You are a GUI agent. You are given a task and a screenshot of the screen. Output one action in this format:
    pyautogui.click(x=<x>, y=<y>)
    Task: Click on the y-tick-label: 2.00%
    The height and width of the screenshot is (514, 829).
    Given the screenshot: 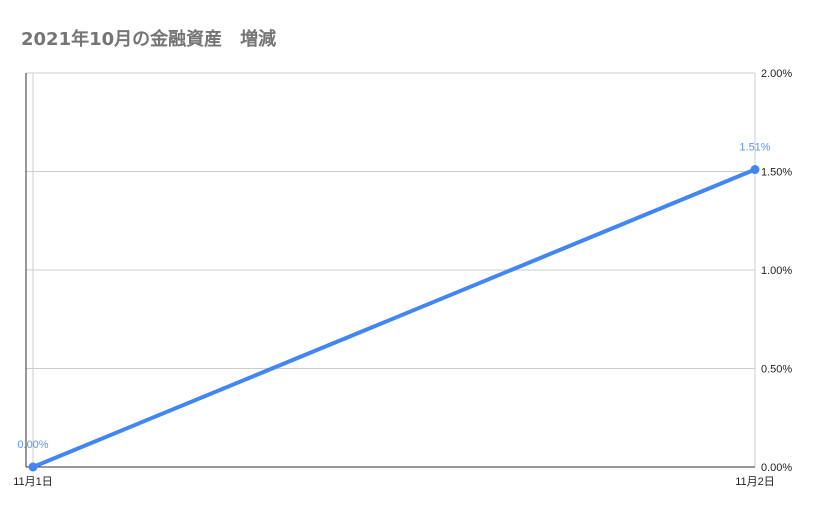 What is the action you would take?
    pyautogui.click(x=776, y=74)
    